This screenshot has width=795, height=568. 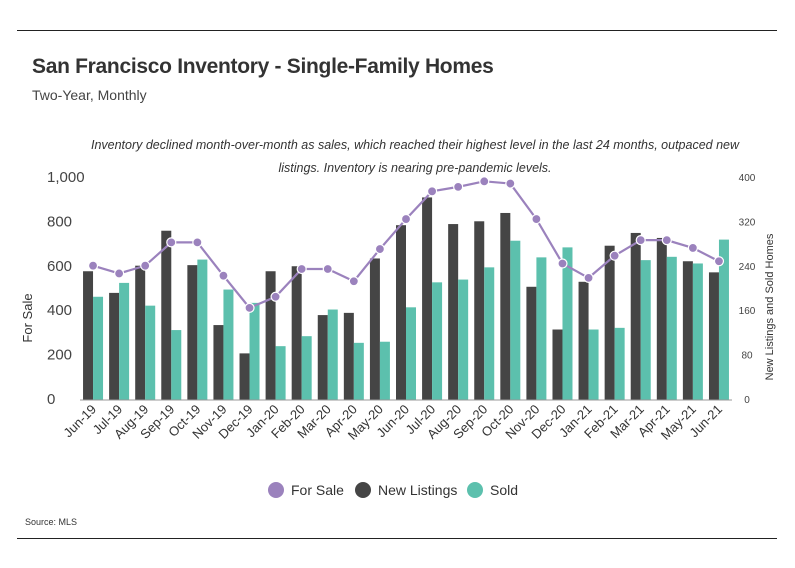 I want to click on y2-tick-label: 240, so click(x=747, y=267).